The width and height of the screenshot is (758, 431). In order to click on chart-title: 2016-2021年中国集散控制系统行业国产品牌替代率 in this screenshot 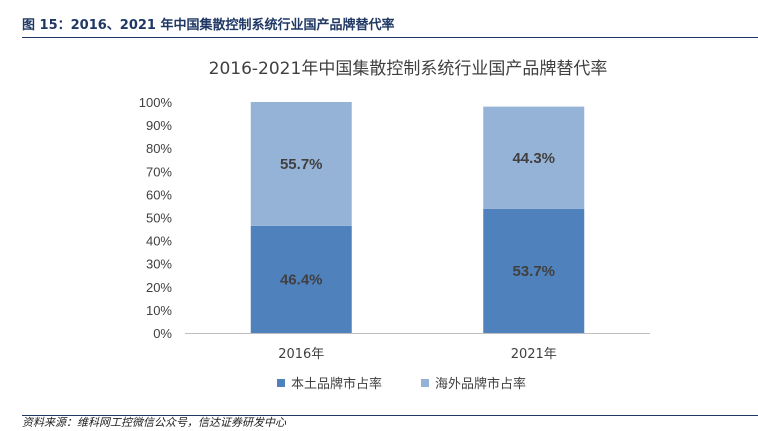, I will do `click(408, 69)`.